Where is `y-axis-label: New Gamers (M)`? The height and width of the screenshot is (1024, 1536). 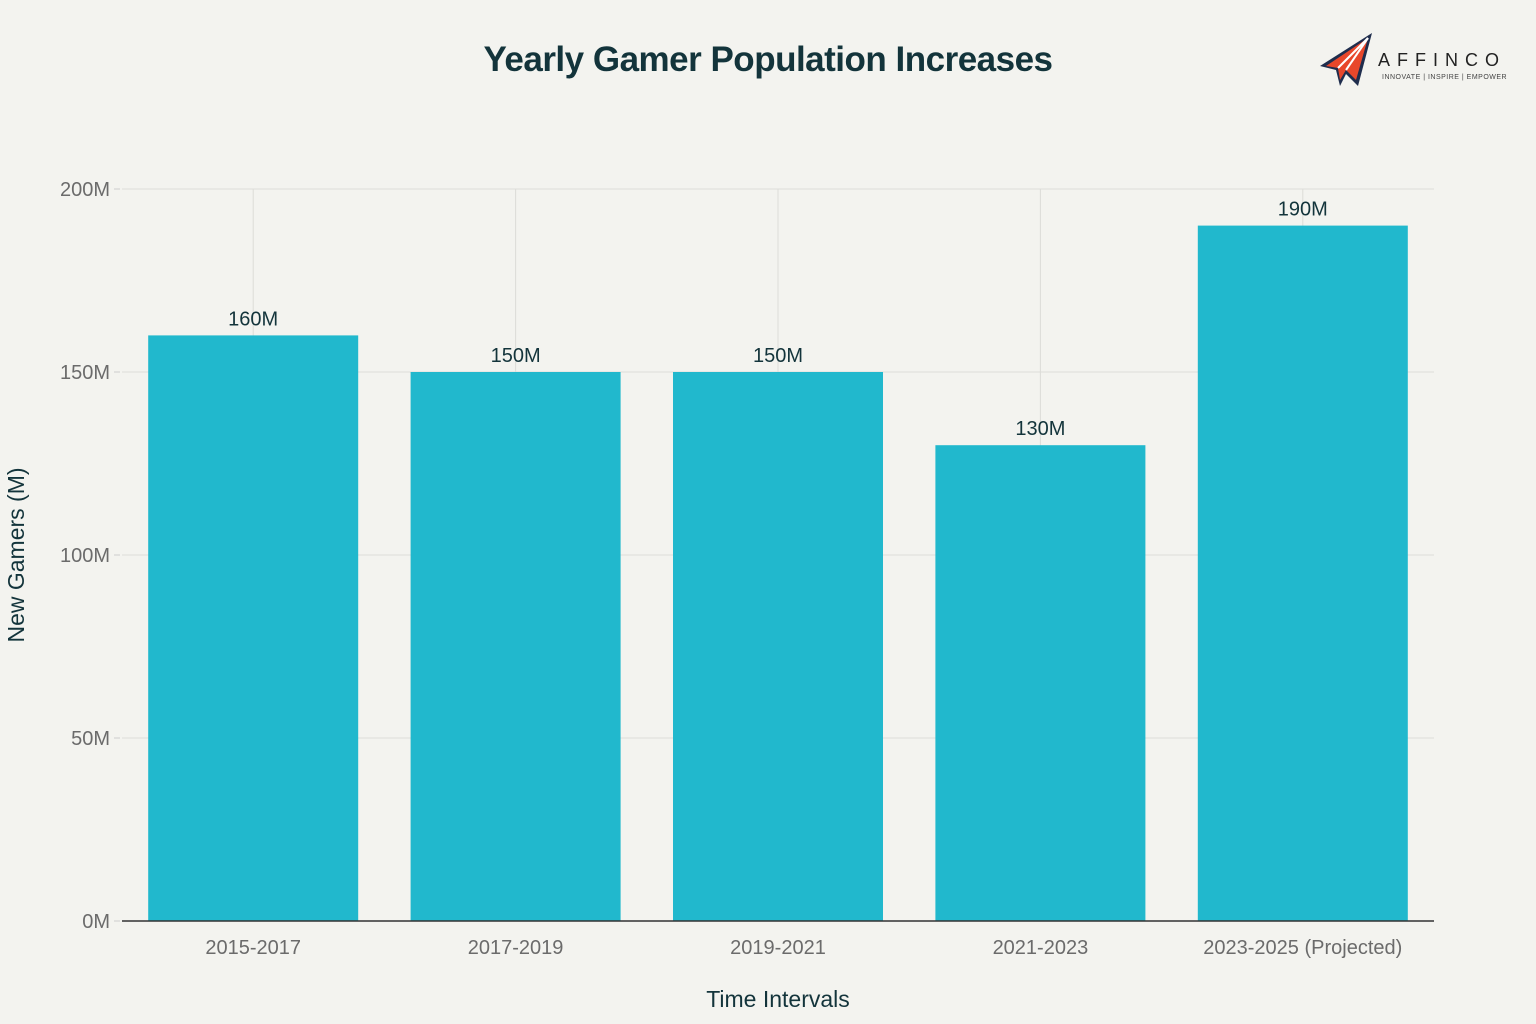 y-axis-label: New Gamers (M) is located at coordinates (16, 554).